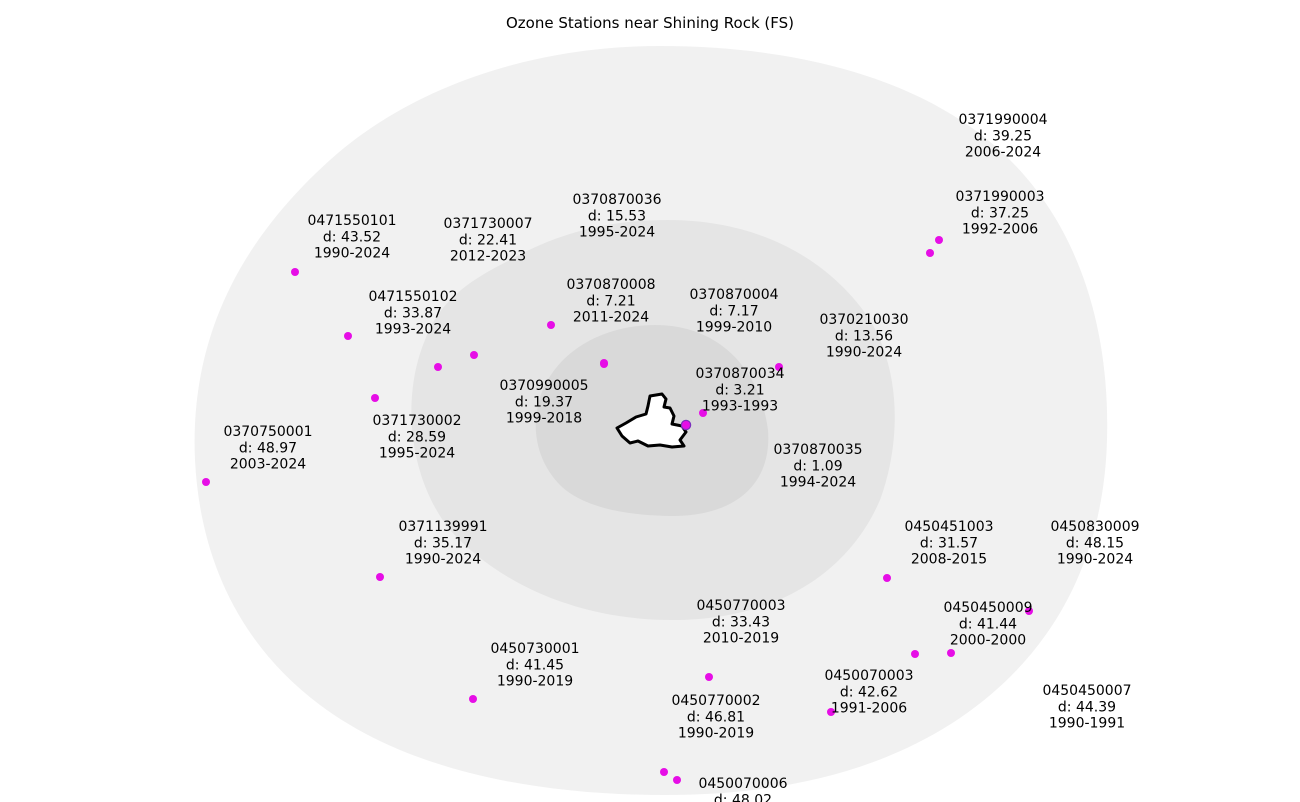  What do you see at coordinates (1003, 136) in the screenshot?
I see `station-distance-label: d: 39.25` at bounding box center [1003, 136].